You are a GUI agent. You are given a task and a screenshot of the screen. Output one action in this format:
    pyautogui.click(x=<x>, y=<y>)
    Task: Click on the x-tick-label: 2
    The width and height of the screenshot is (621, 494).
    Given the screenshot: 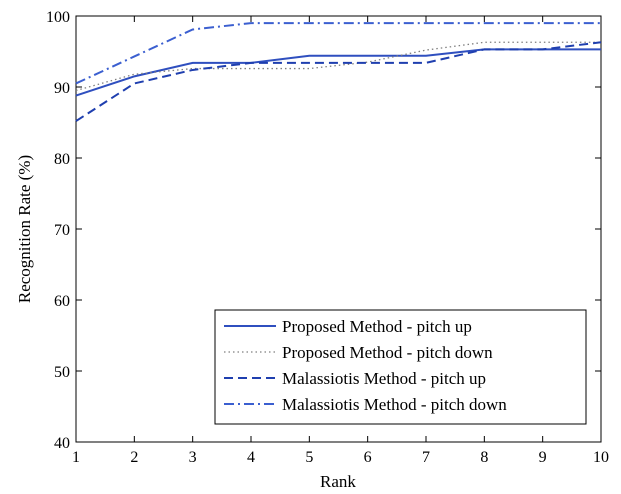 What is the action you would take?
    pyautogui.click(x=134, y=457)
    